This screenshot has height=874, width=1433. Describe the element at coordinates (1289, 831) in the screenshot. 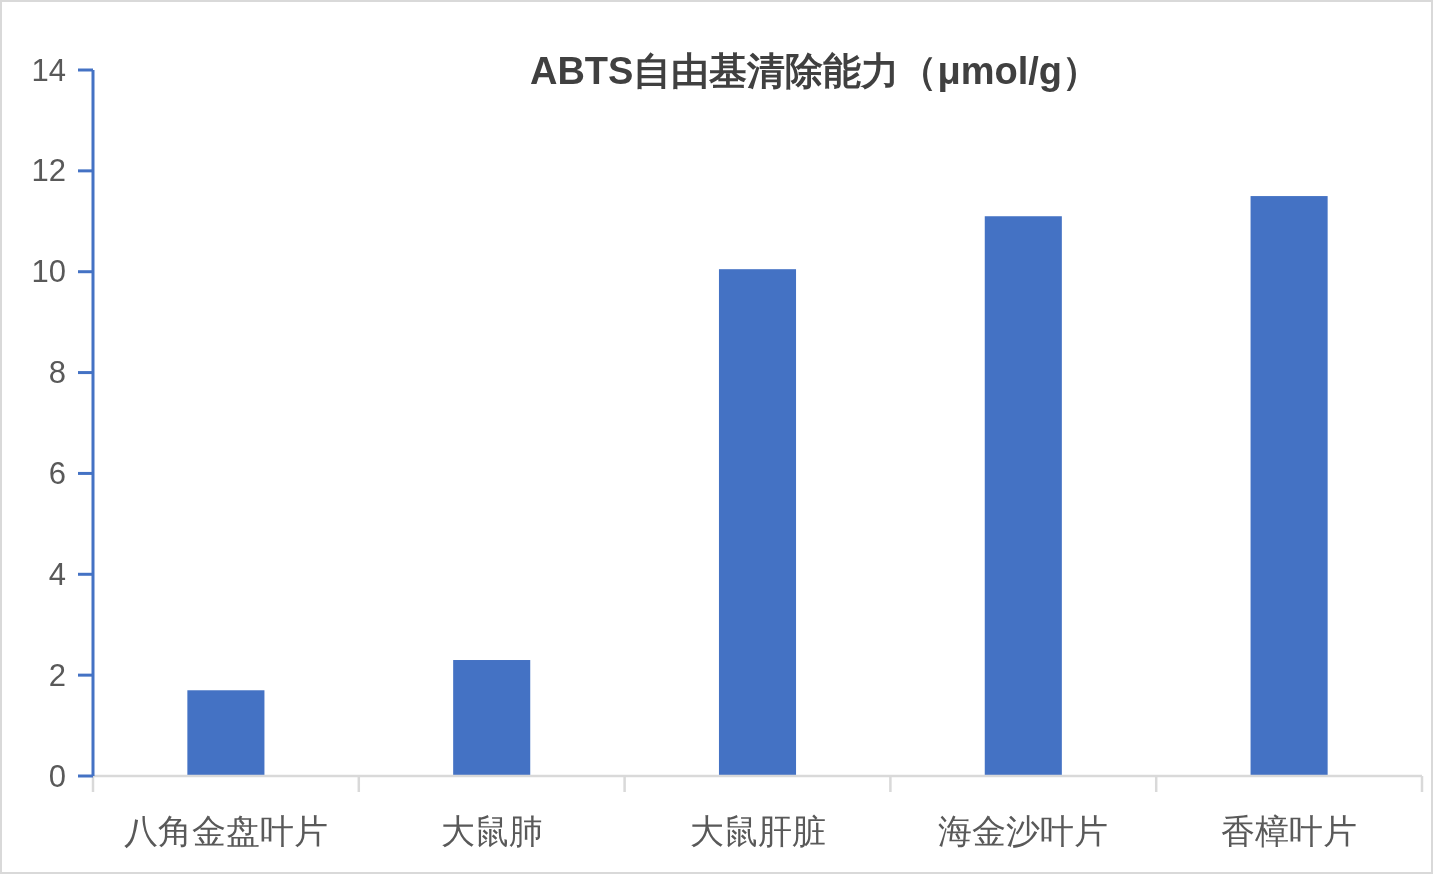

I see `x-tick-label: 香樟叶片` at that location.